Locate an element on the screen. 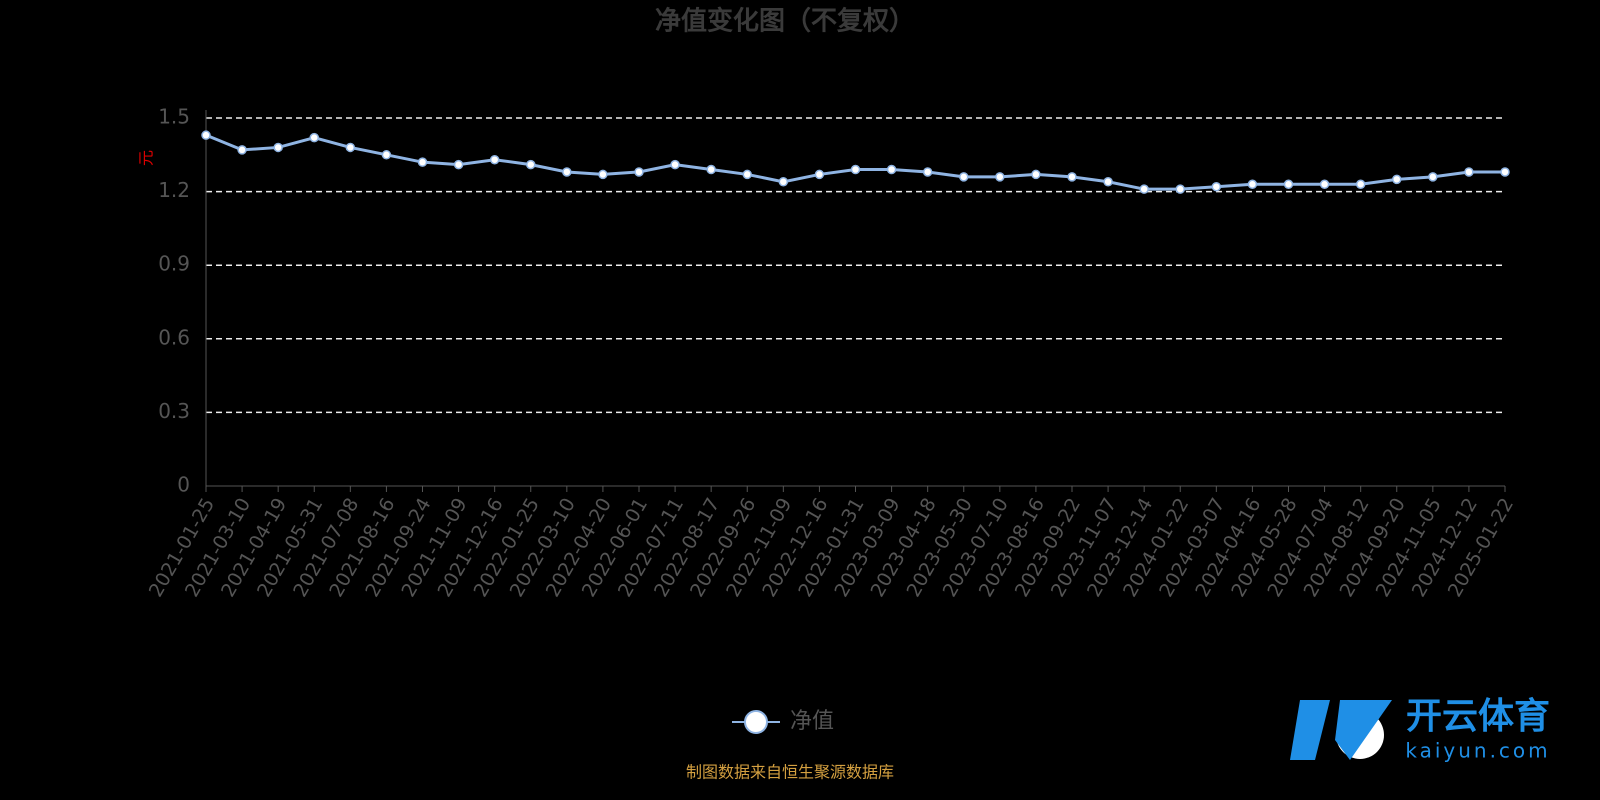  y-tick-label: 0.6 is located at coordinates (174, 337).